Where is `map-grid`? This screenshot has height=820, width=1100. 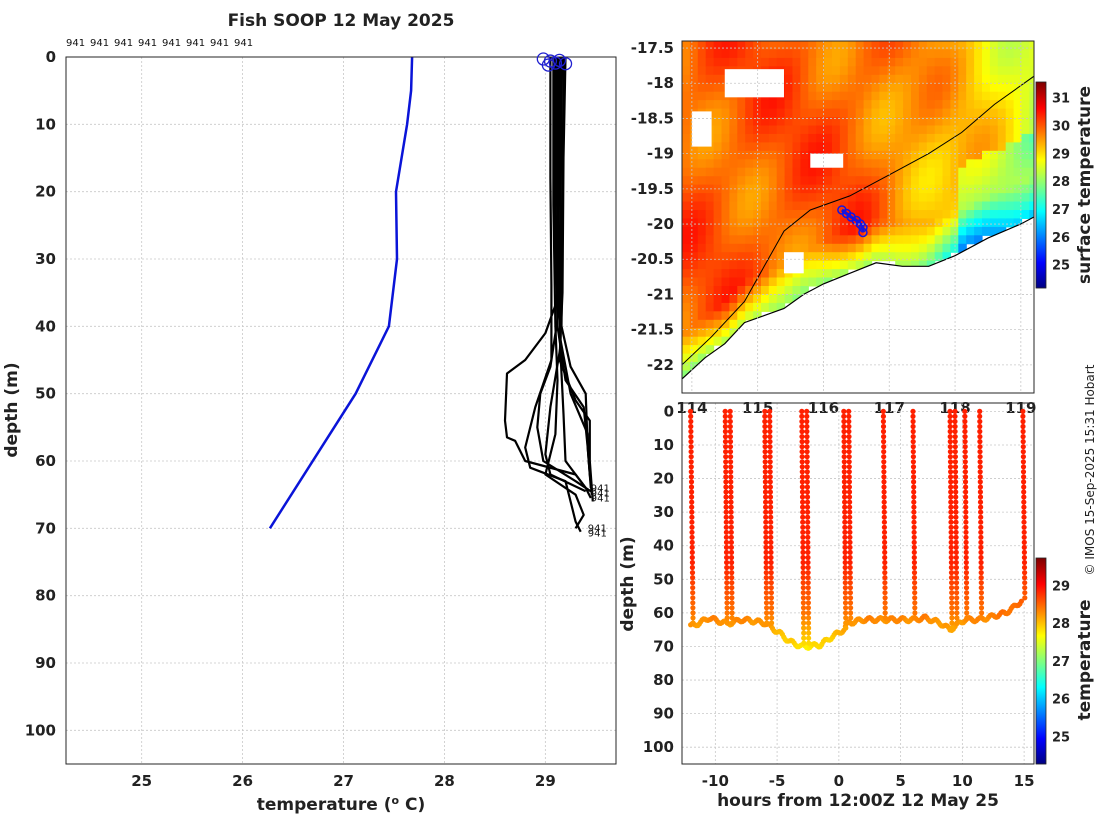
map-grid is located at coordinates (858, 217).